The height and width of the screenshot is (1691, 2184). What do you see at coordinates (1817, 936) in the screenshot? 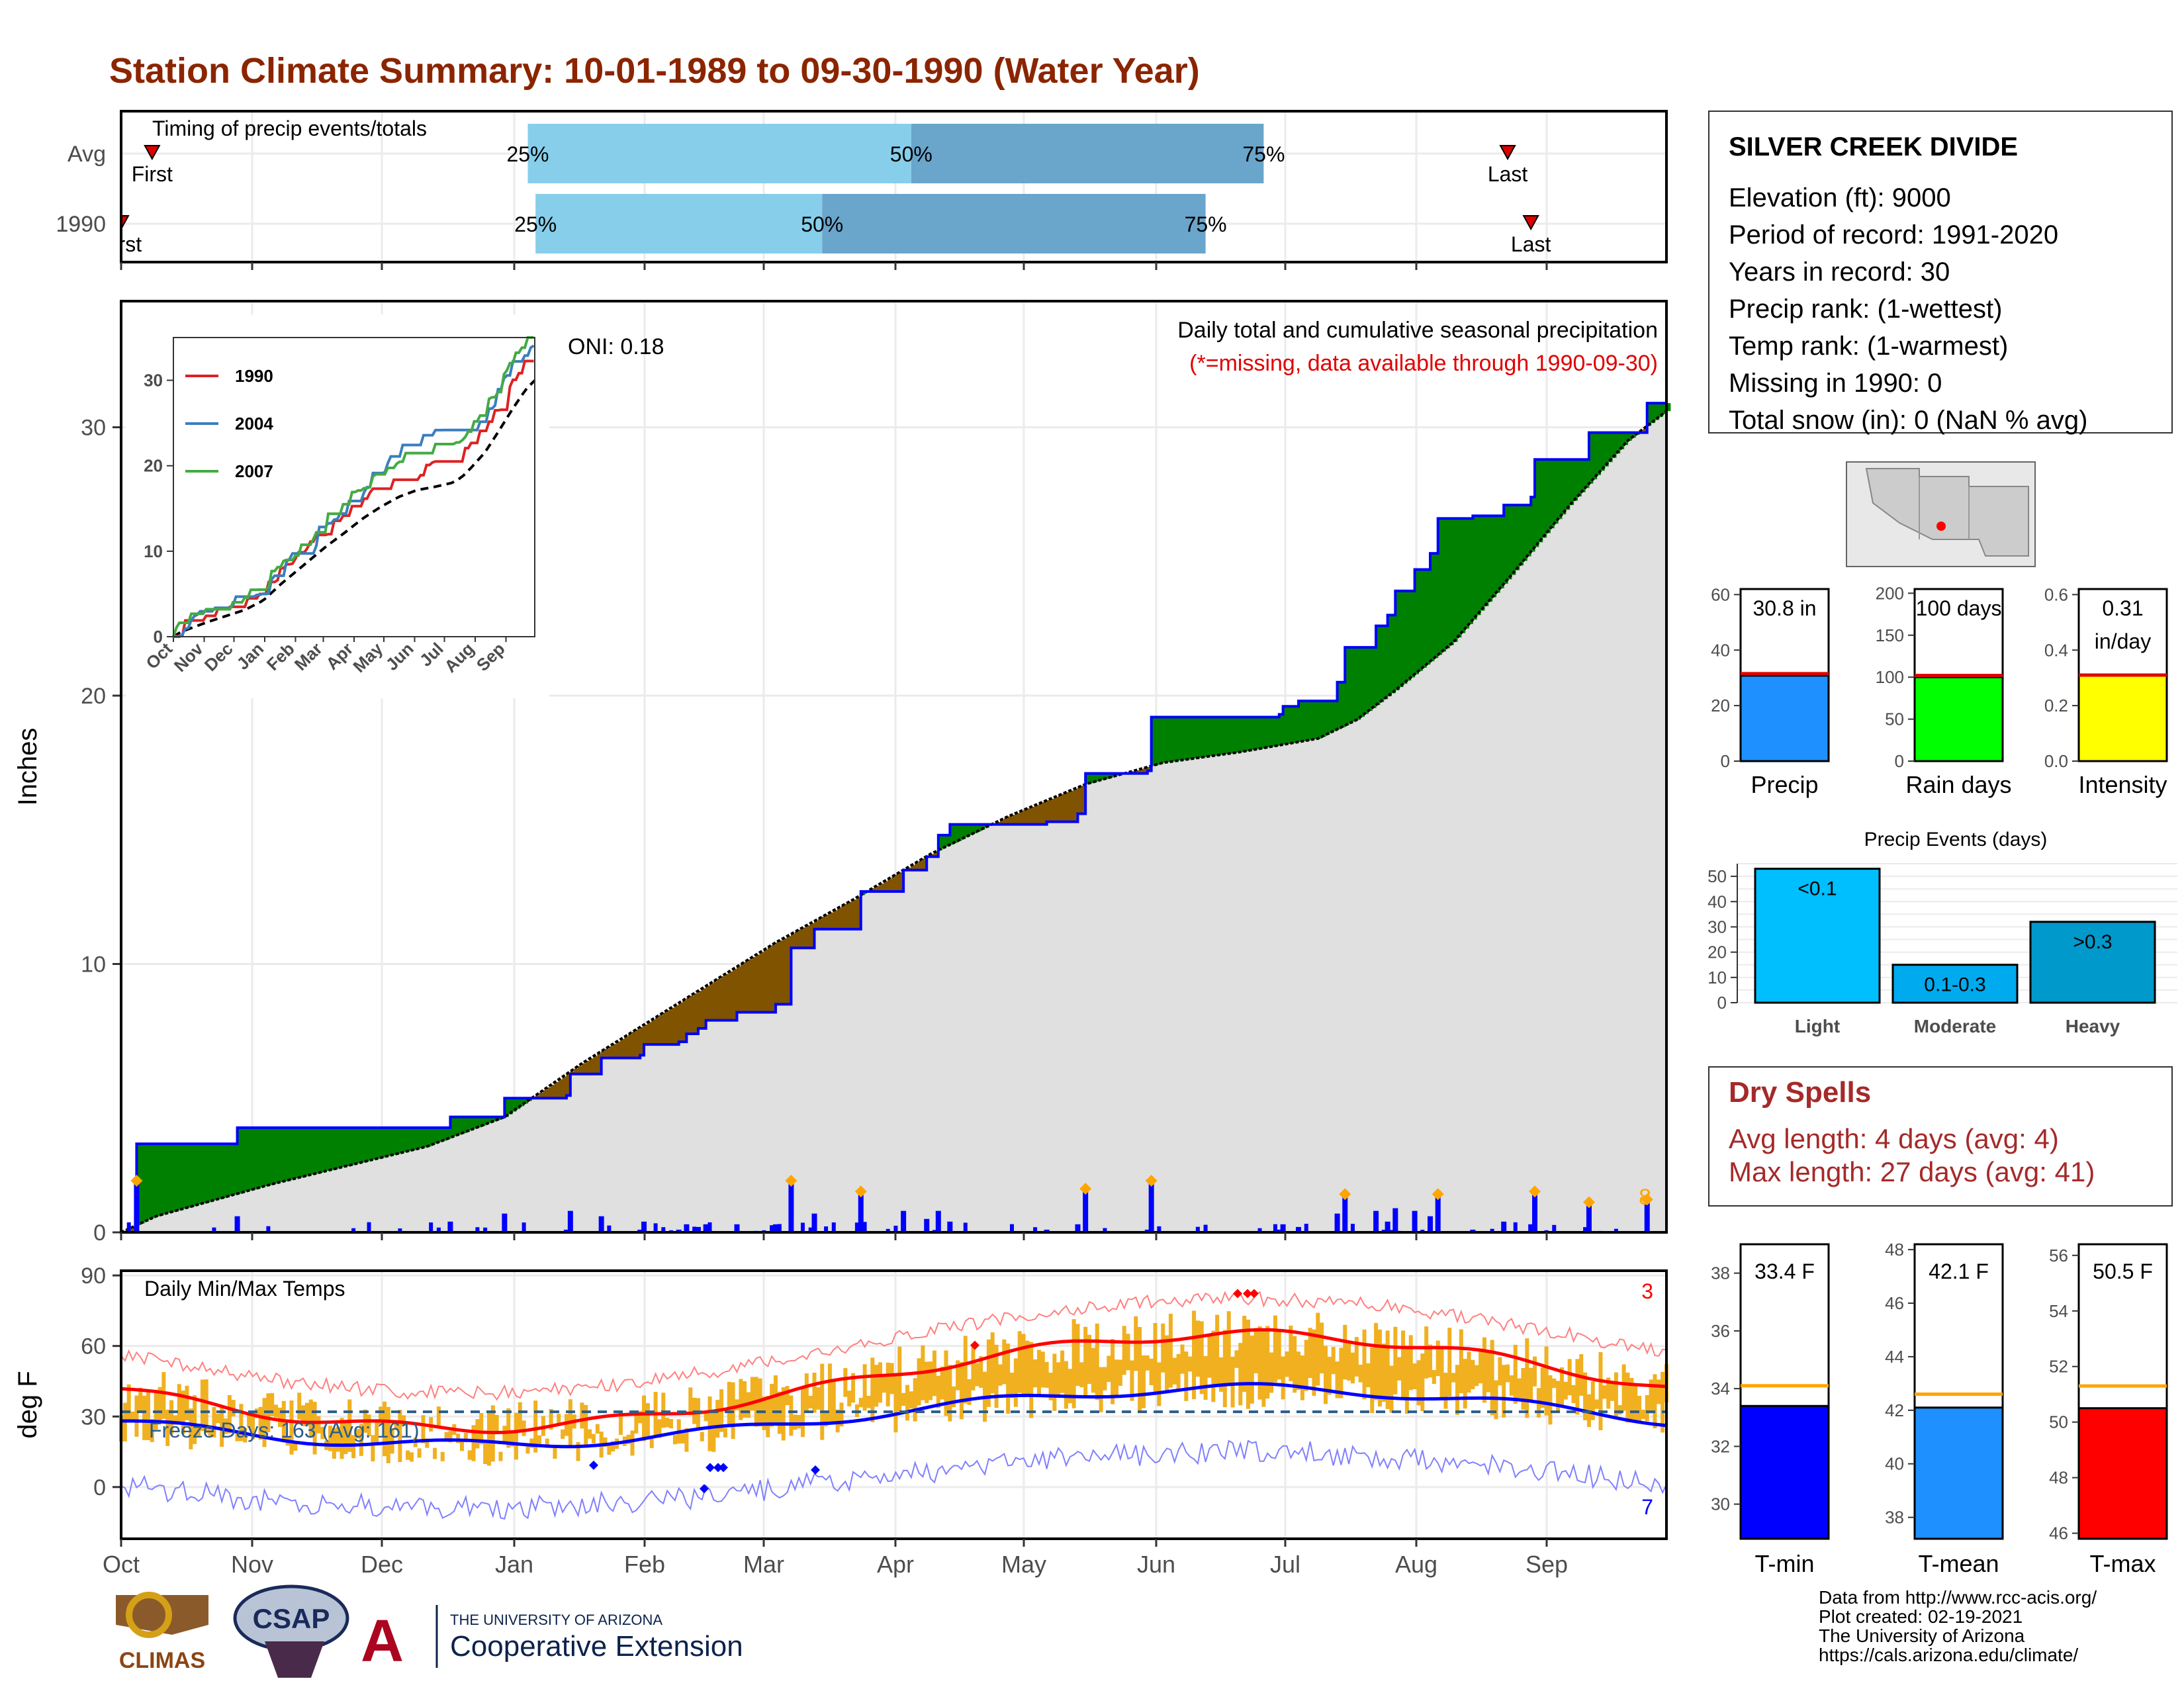
I see `event-bar` at bounding box center [1817, 936].